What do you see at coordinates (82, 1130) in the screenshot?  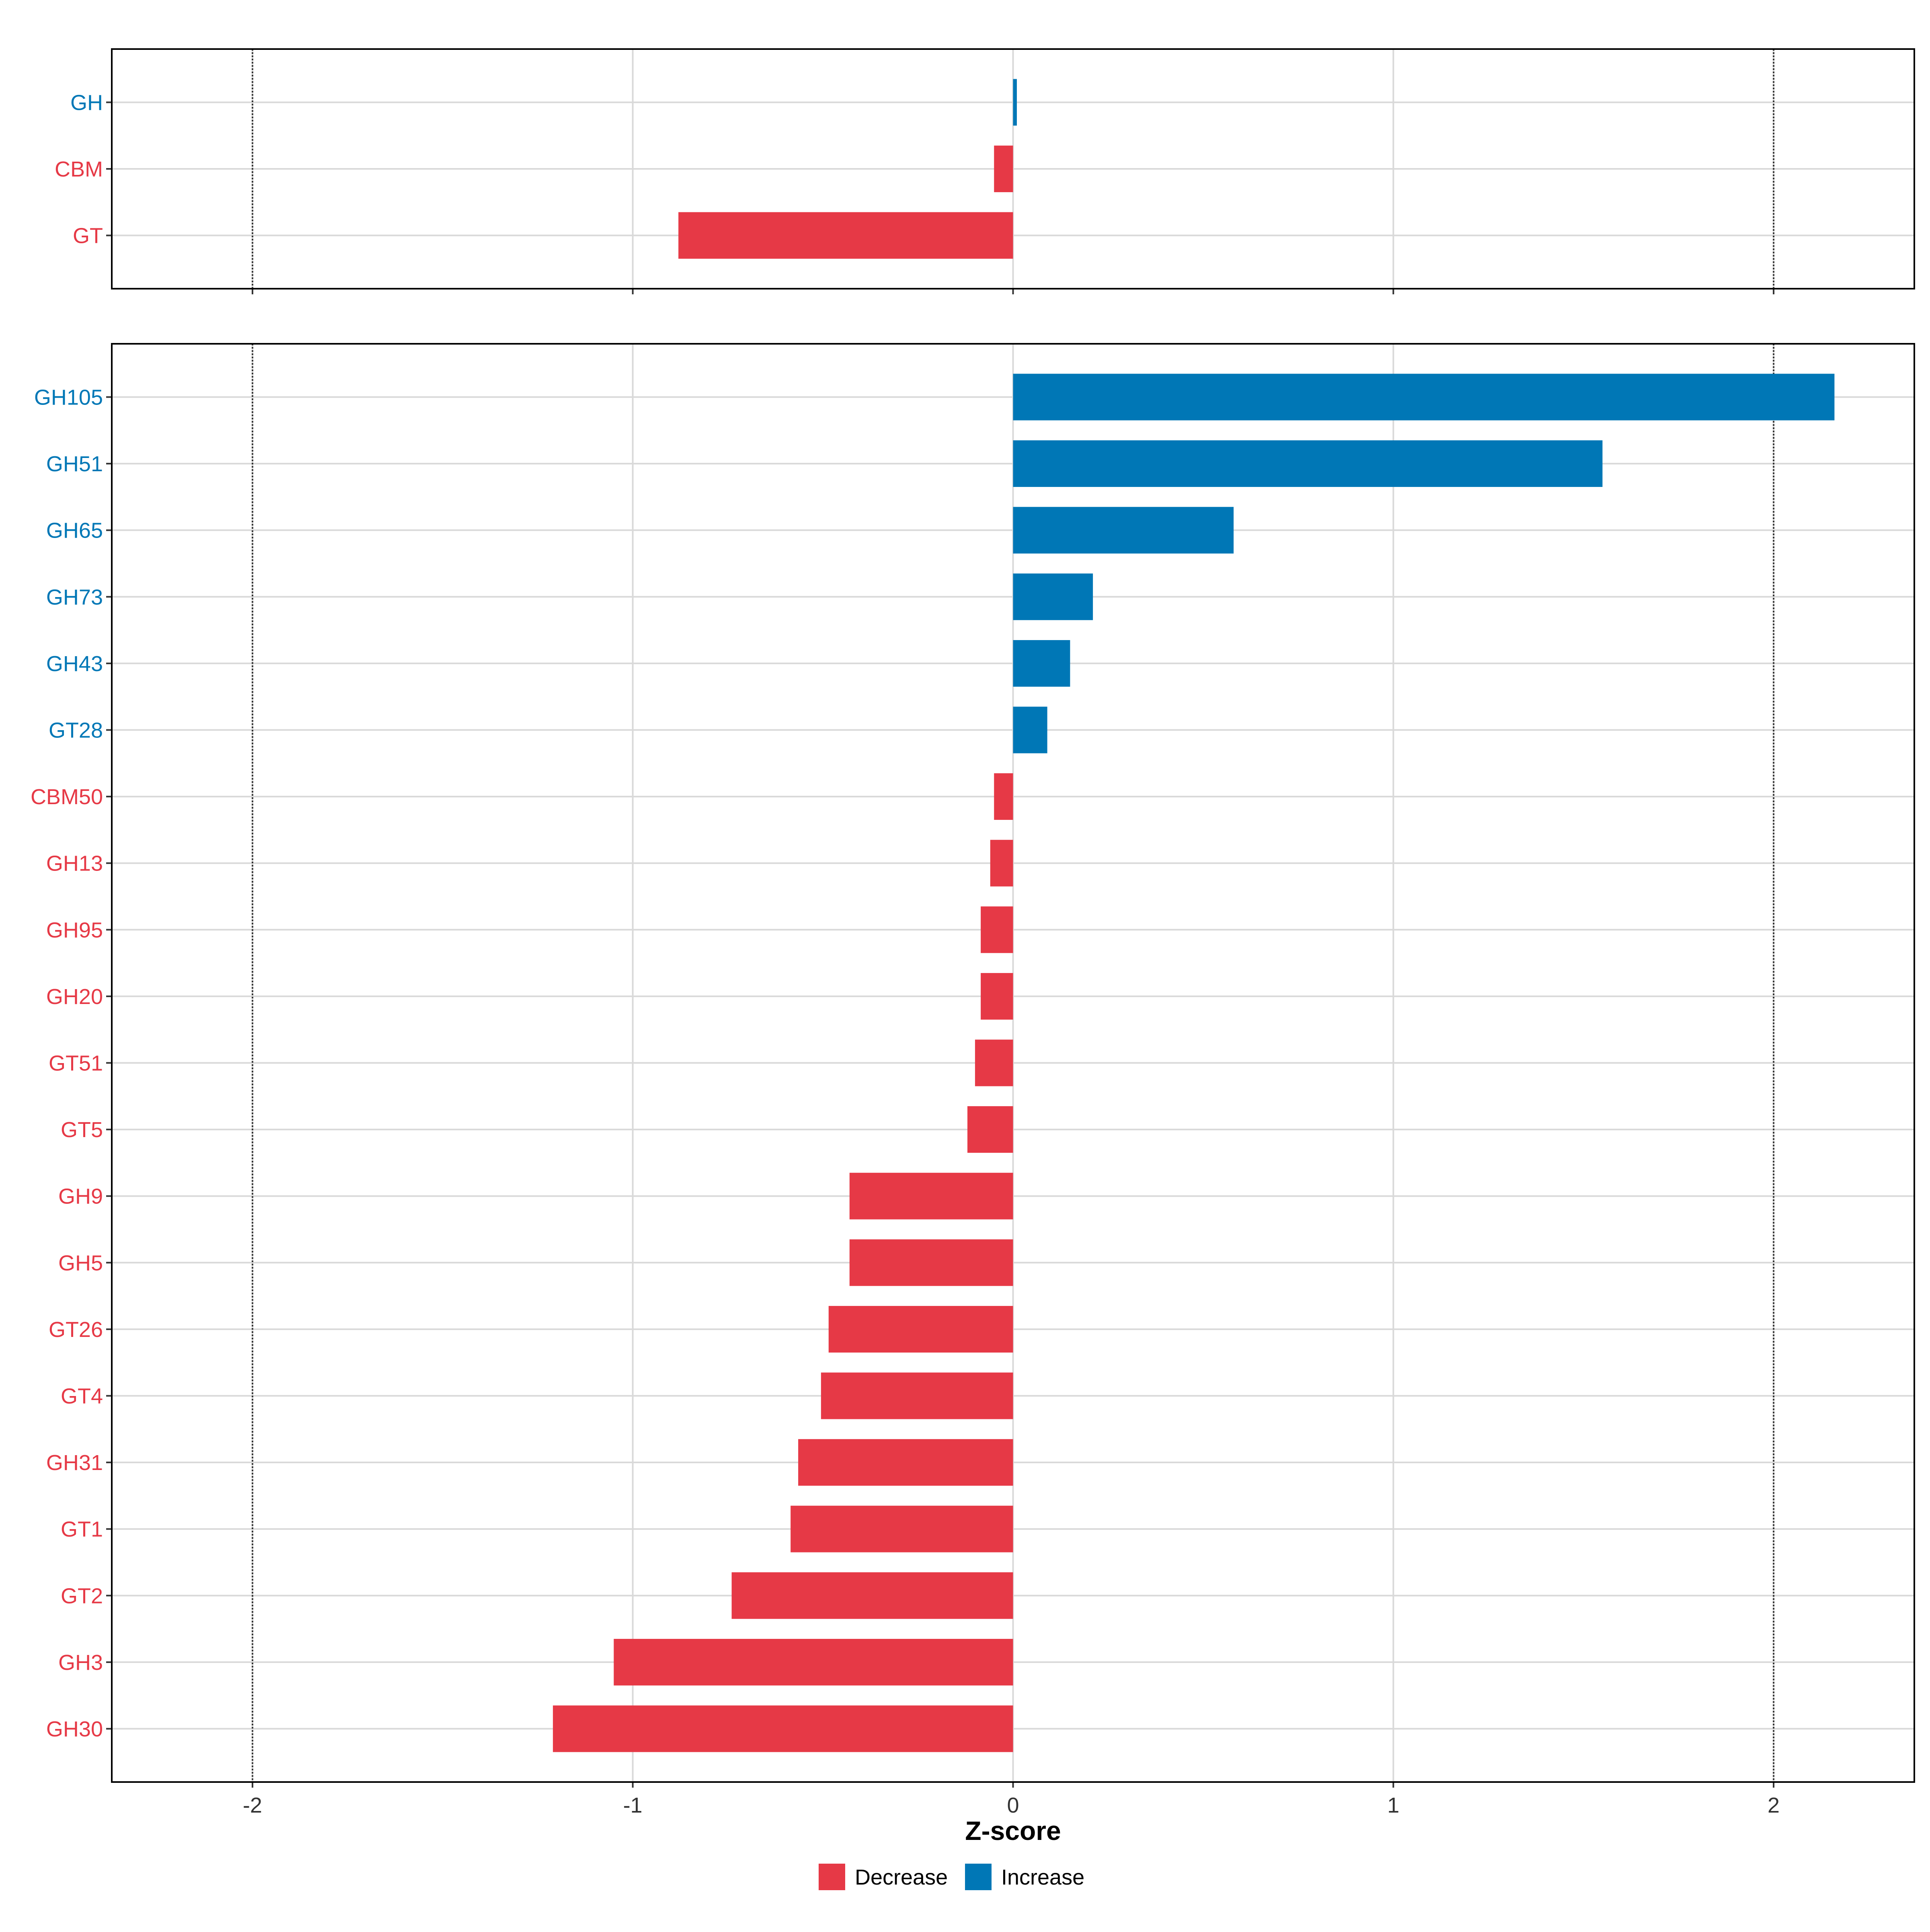 I see `category-label: GT5` at bounding box center [82, 1130].